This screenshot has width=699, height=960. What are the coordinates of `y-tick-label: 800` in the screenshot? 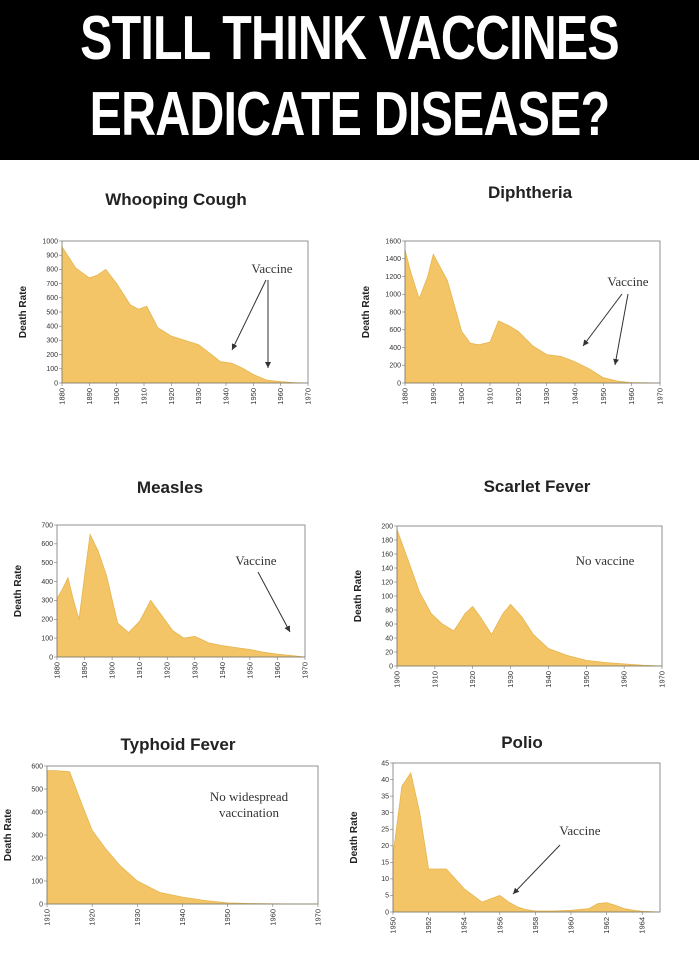 It's located at (395, 312).